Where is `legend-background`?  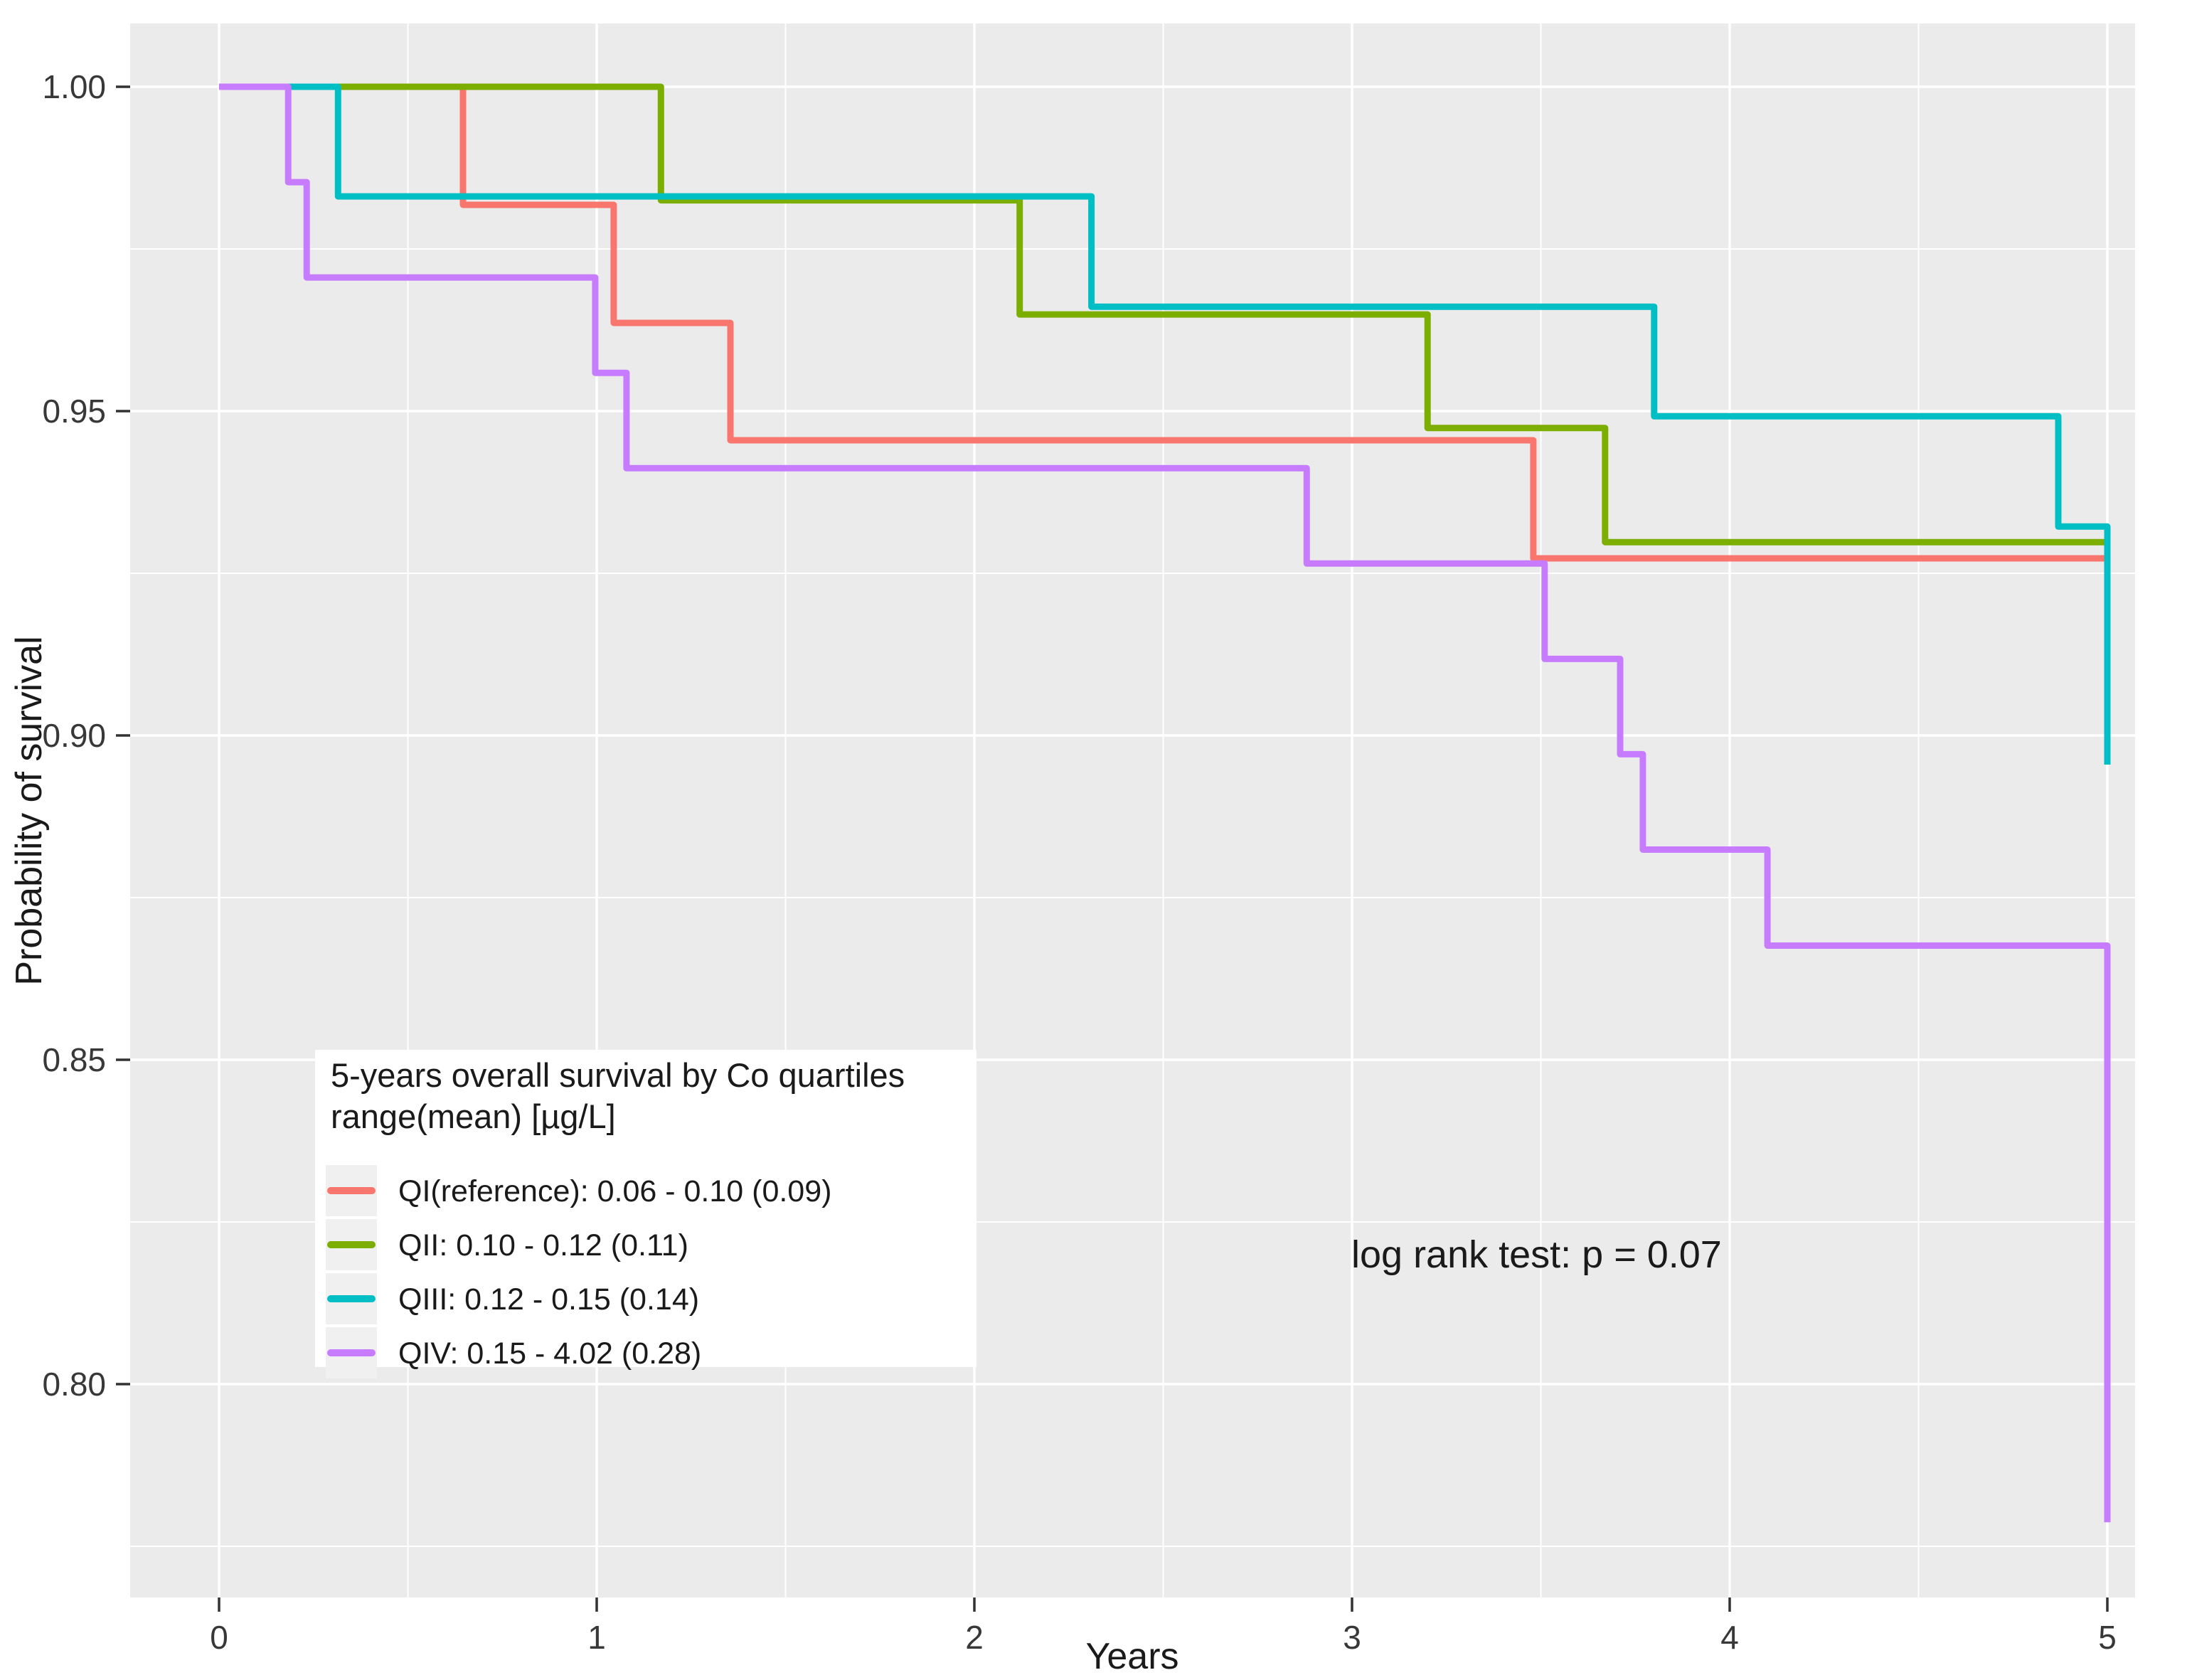 legend-background is located at coordinates (646, 1208).